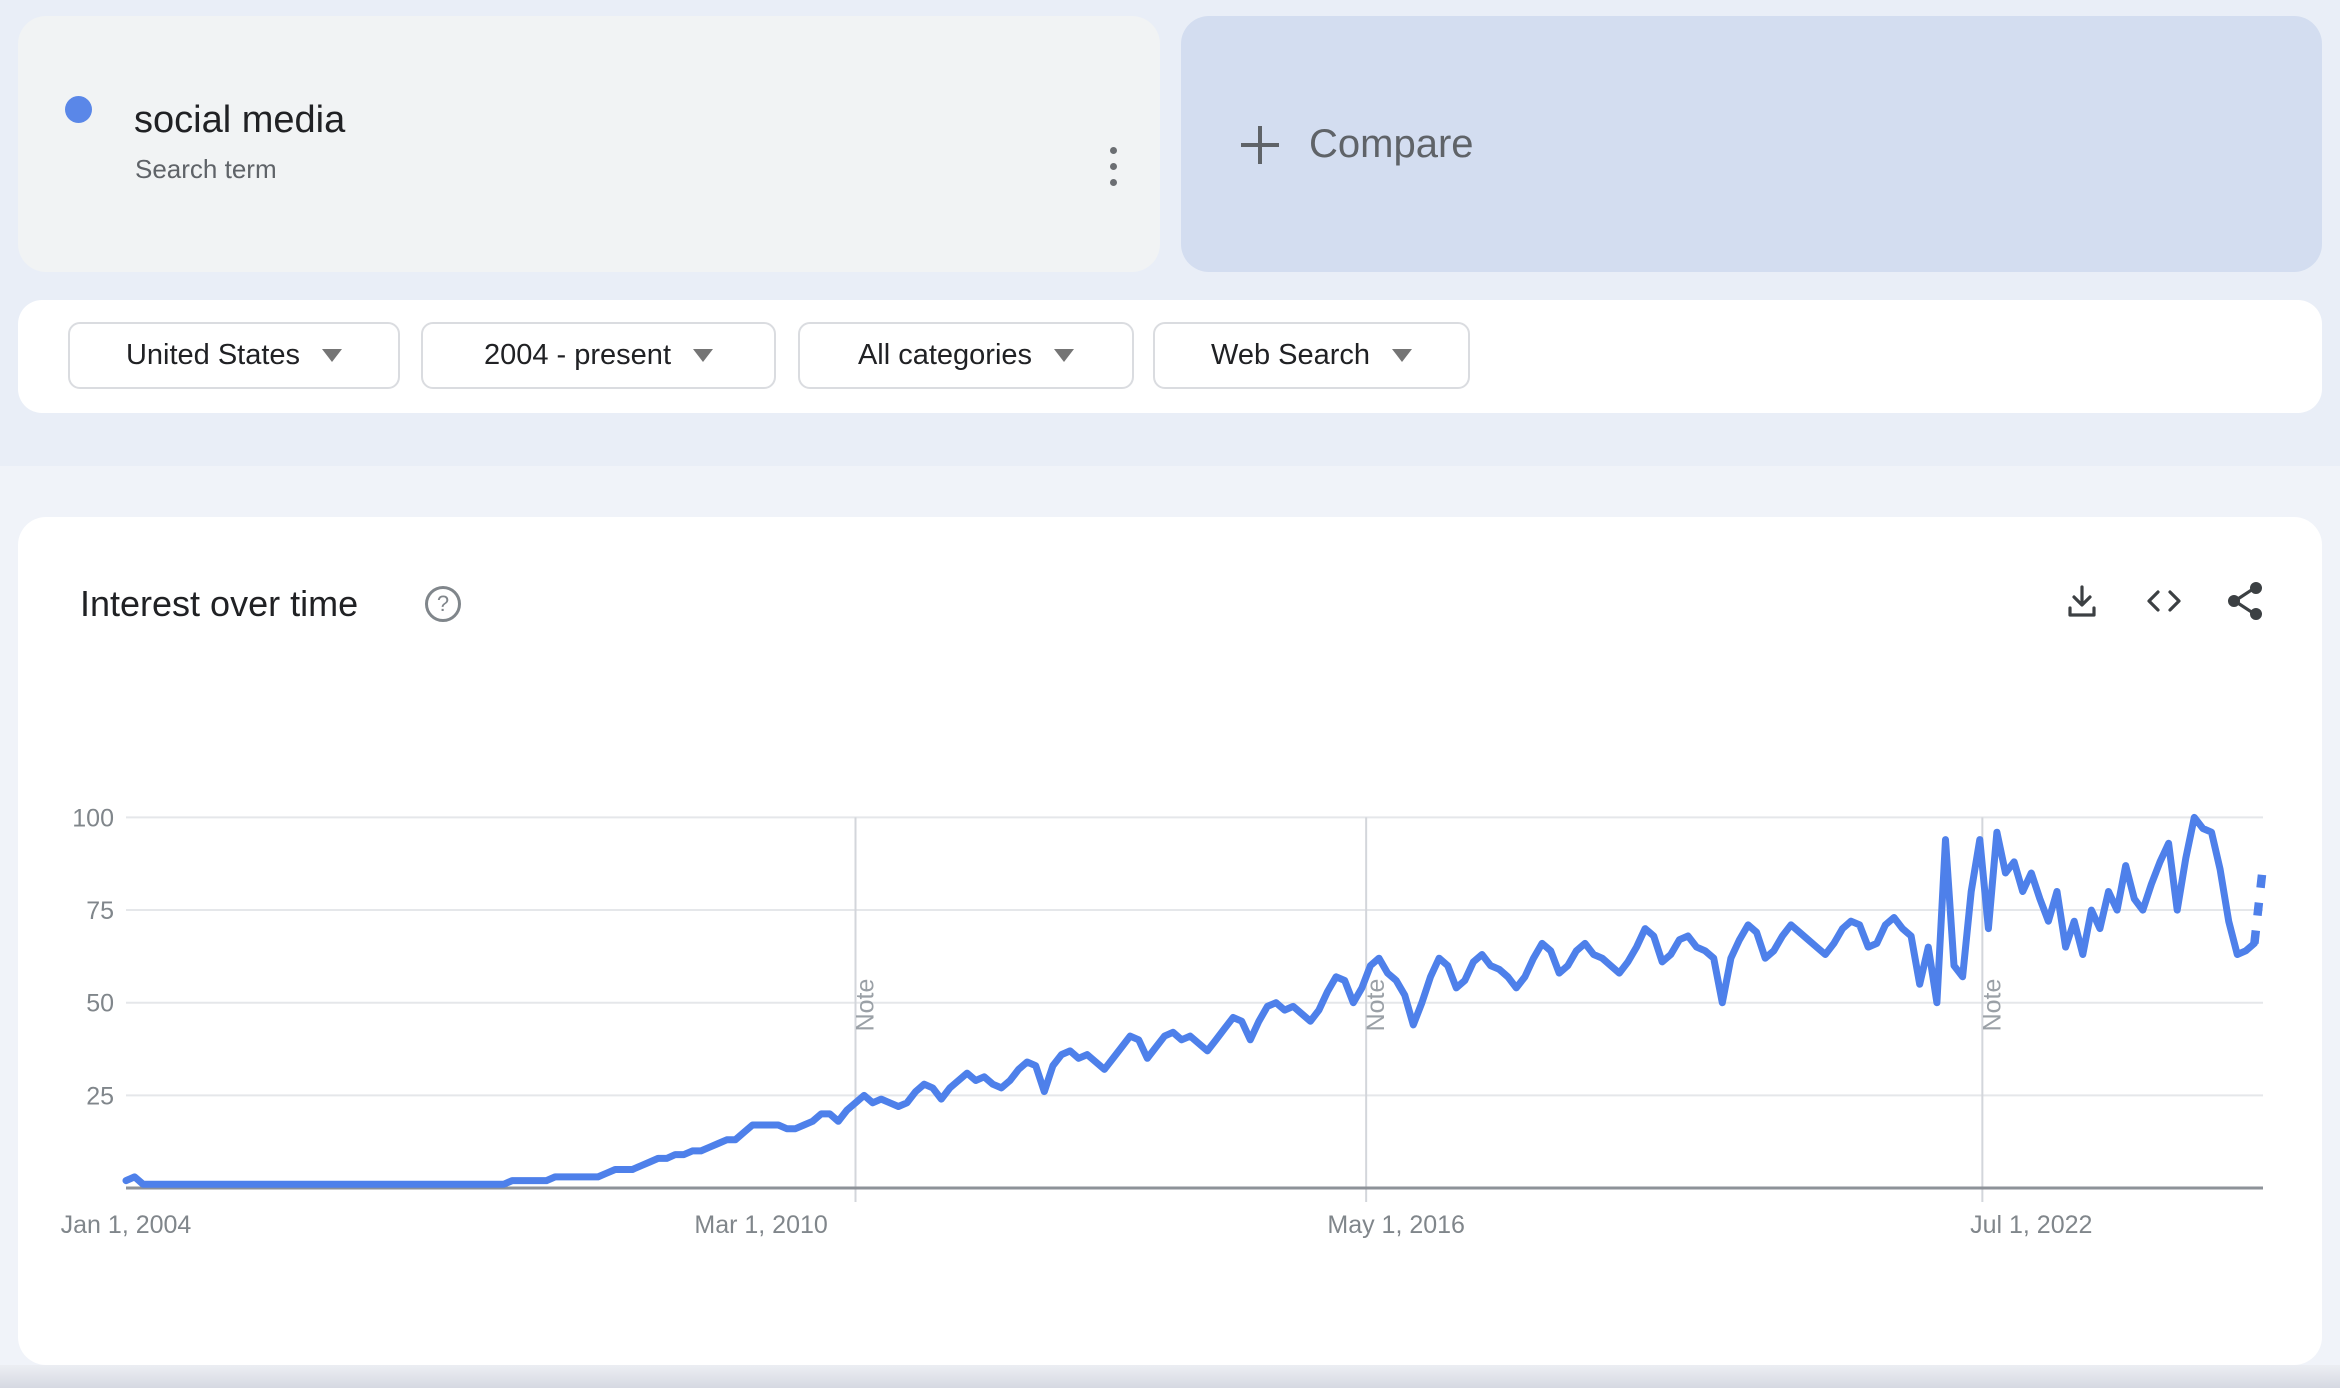  Describe the element at coordinates (100, 911) in the screenshot. I see `svg-text: 75` at that location.